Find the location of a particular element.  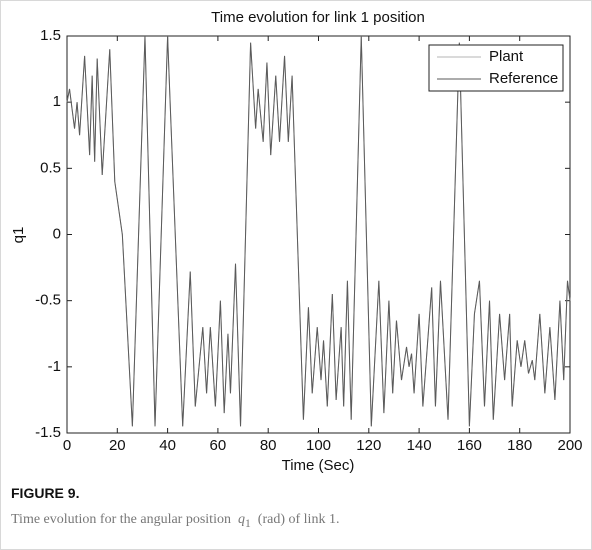

x-tick-label: 60 is located at coordinates (218, 445).